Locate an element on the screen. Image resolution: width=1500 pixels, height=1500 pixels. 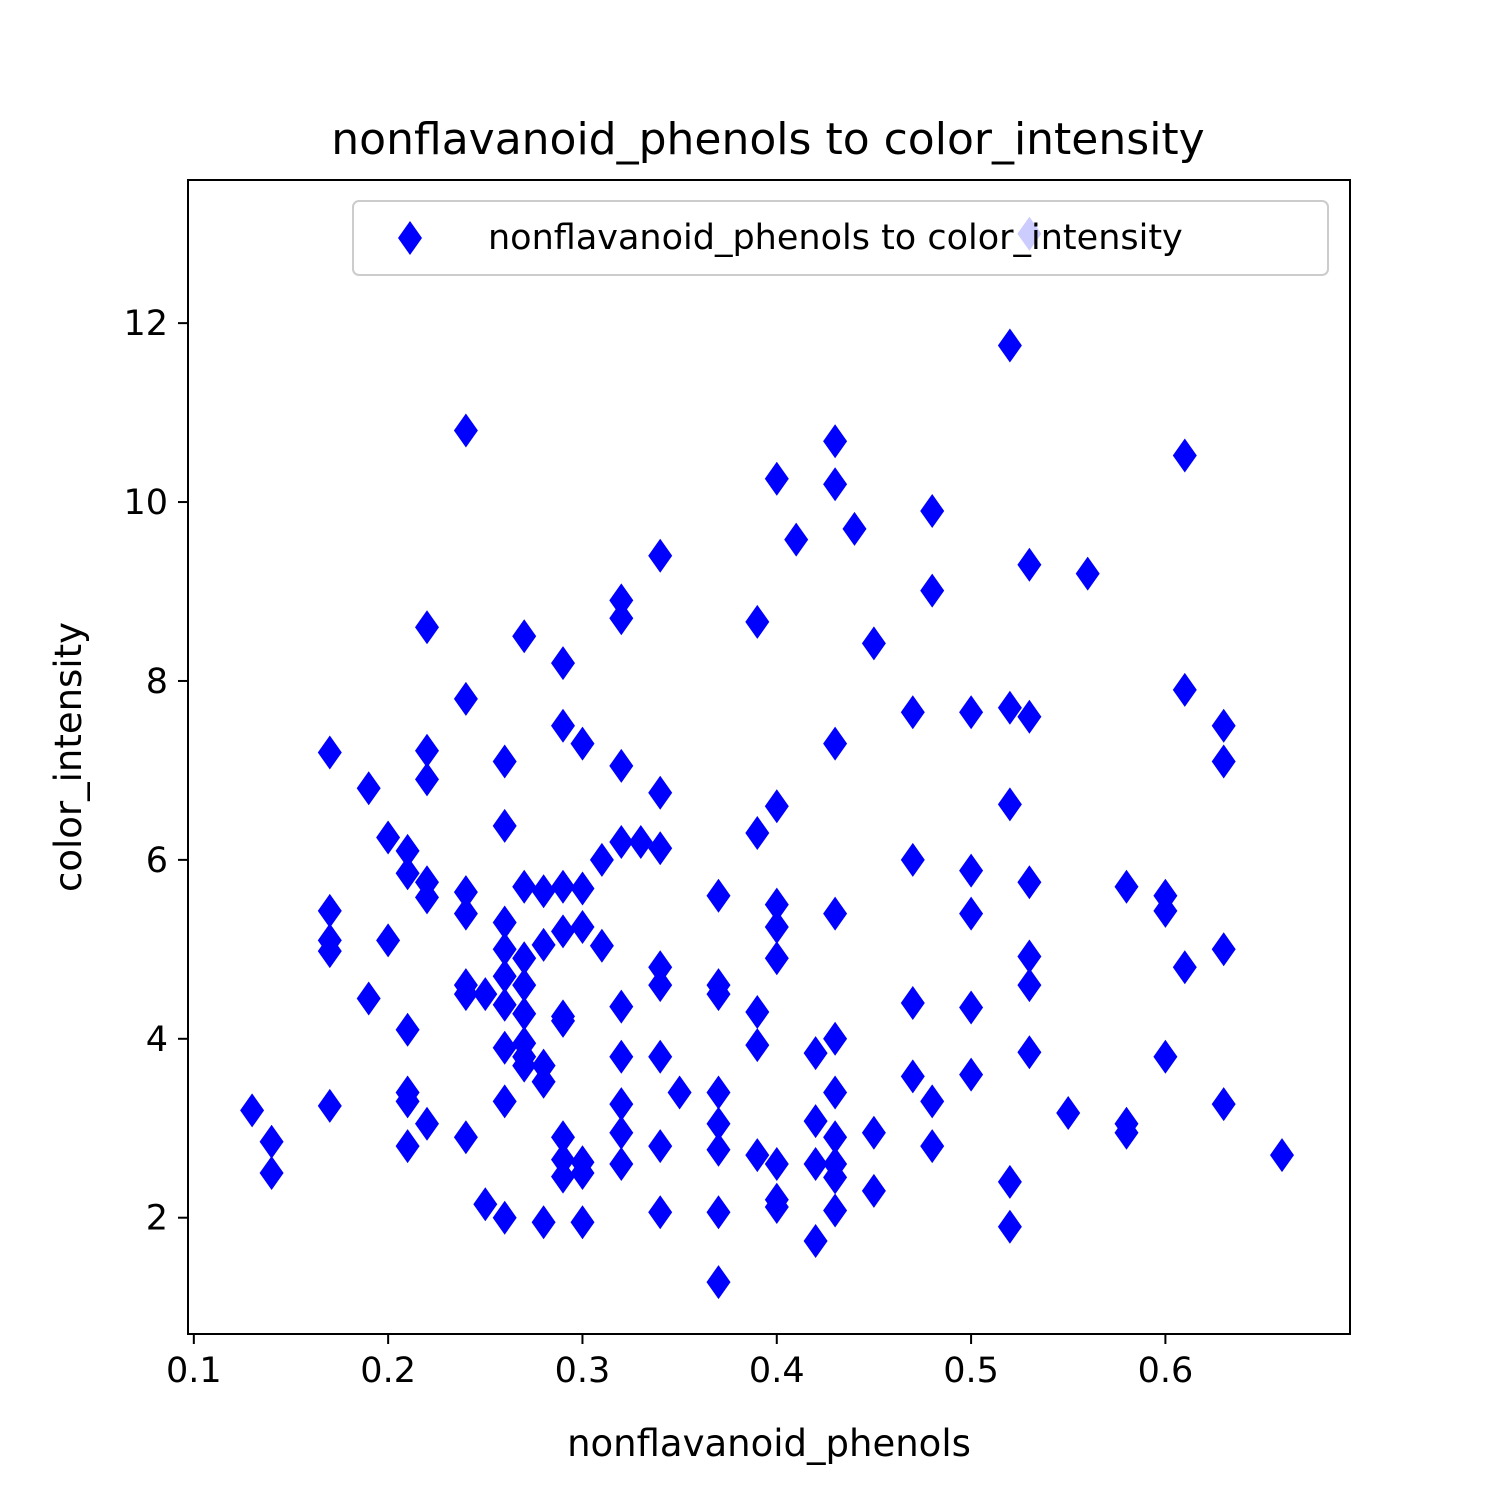
x-tick-label: 0.3 is located at coordinates (583, 1371).